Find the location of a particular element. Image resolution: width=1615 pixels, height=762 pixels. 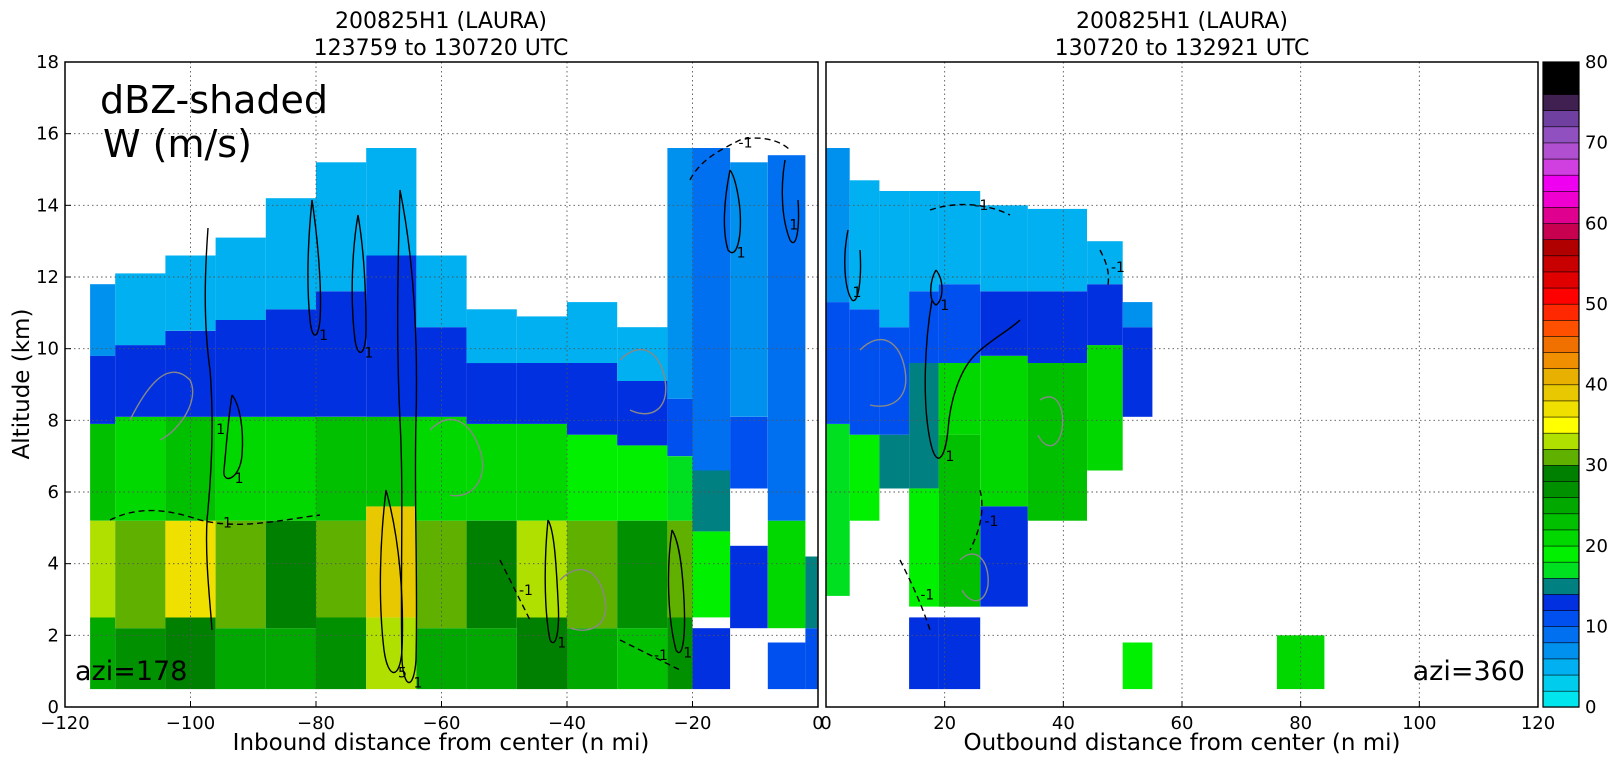

colorbar-tick-label-6: 60 is located at coordinates (1596, 223).